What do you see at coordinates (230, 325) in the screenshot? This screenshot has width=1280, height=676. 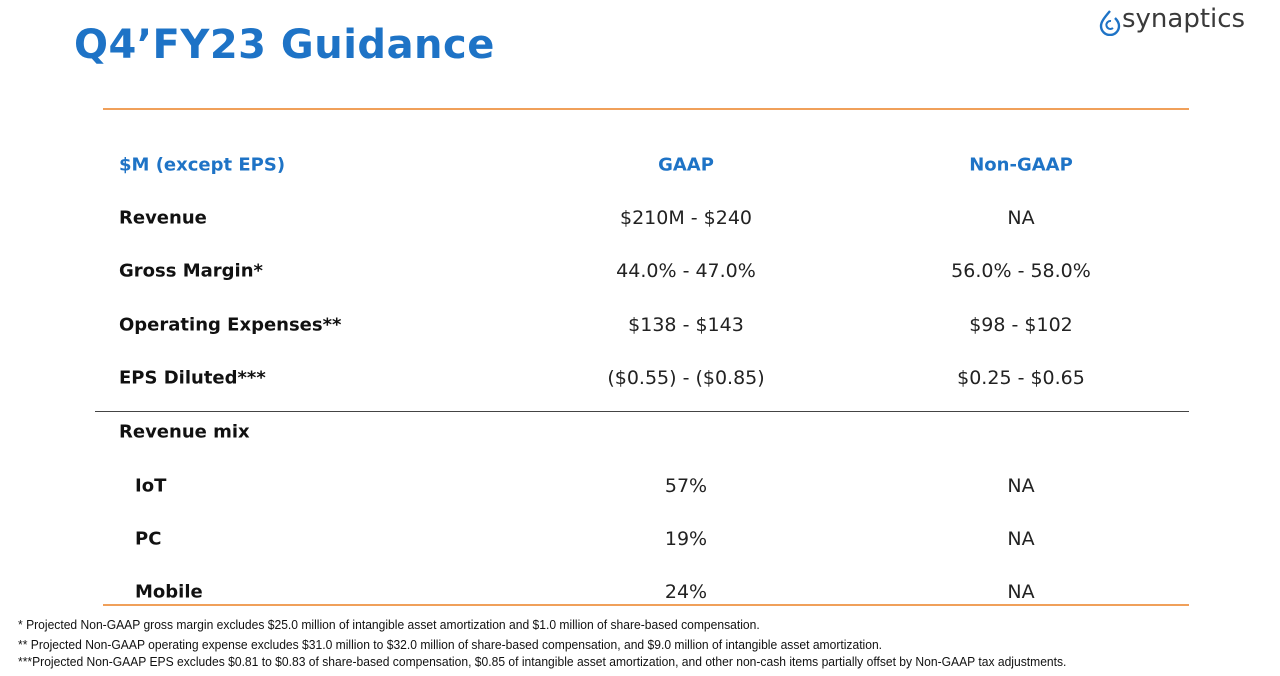 I see `row-label: Operating Expenses**` at bounding box center [230, 325].